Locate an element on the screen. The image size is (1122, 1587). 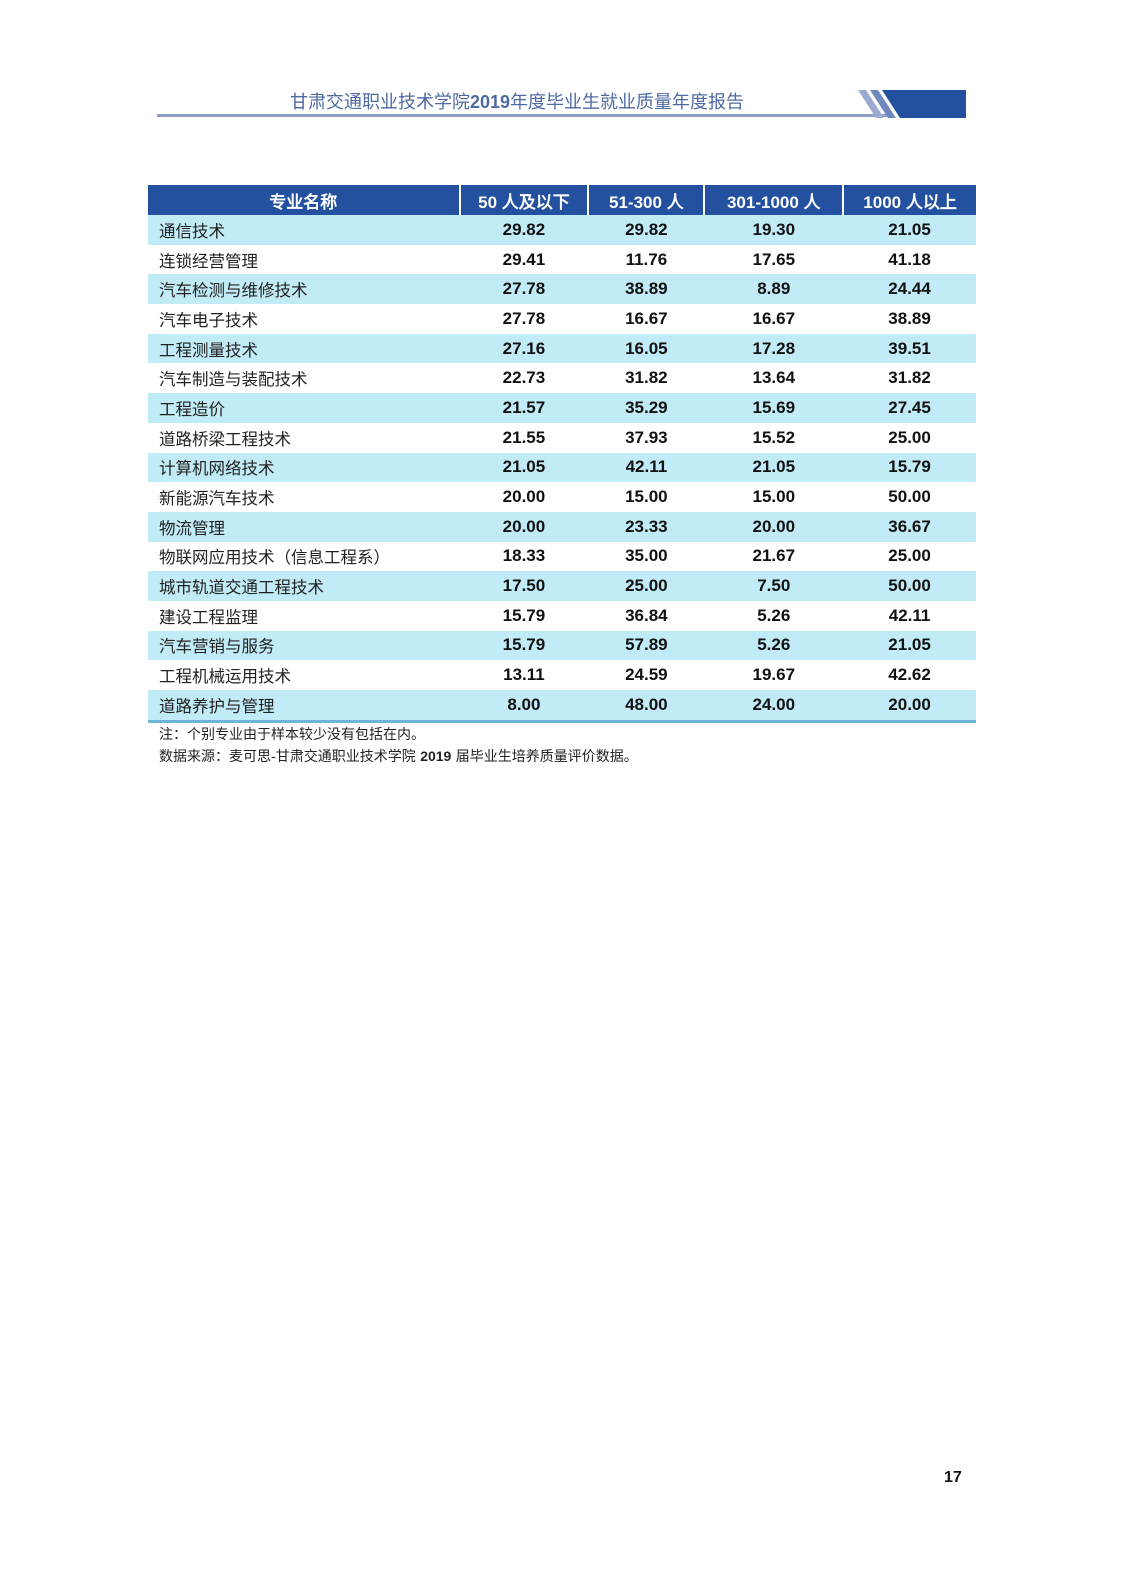
value-cell: 15.69 is located at coordinates (774, 408).